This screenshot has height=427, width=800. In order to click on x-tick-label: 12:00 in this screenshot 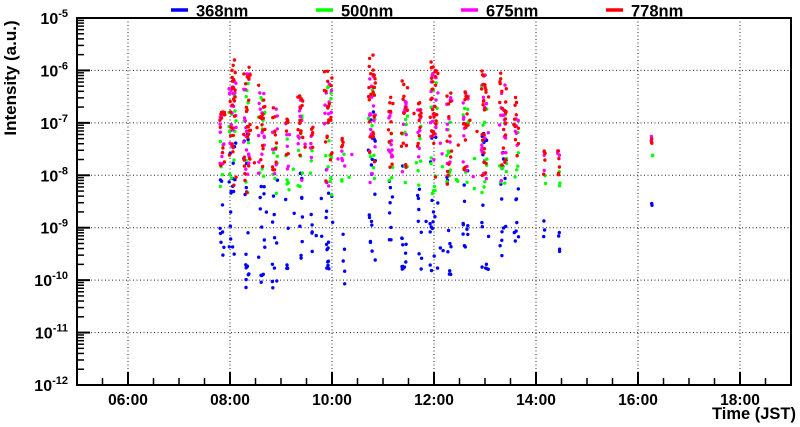, I will do `click(434, 400)`.